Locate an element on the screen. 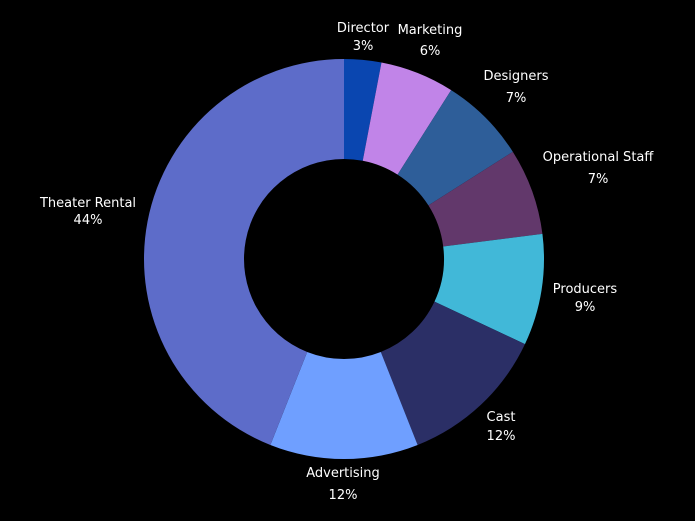 The image size is (695, 521). slice-percent-designers: 7% is located at coordinates (516, 98).